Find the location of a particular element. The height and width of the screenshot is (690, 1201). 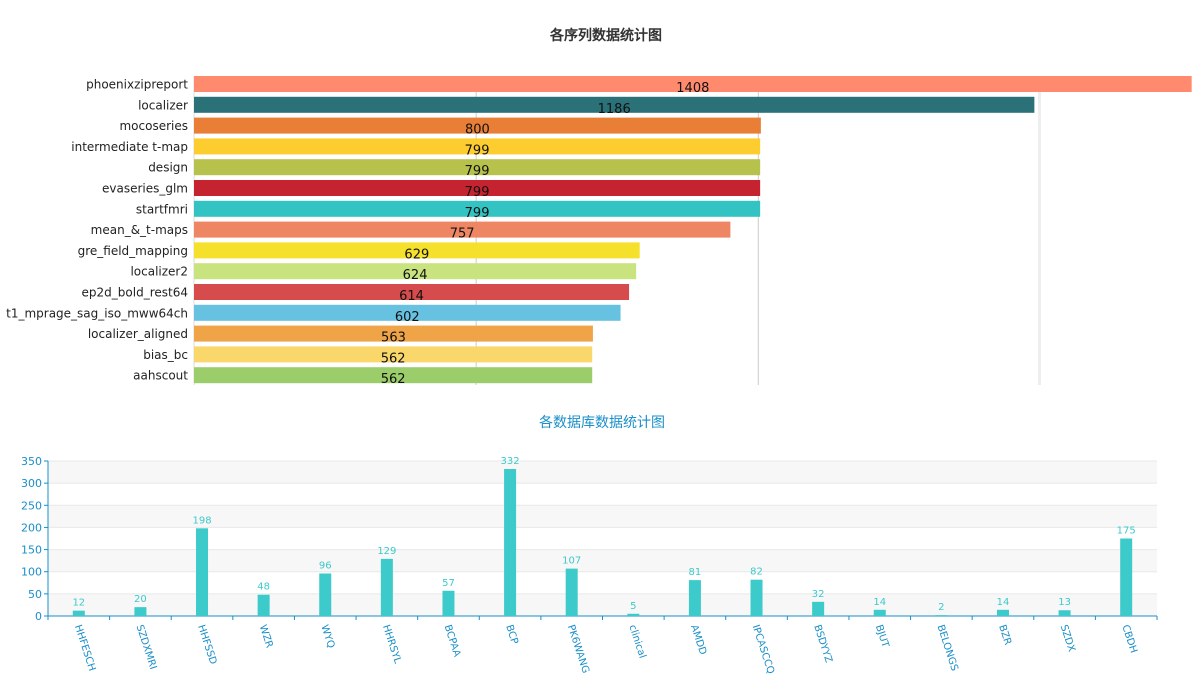

x-tick-label: BCPAA is located at coordinates (452, 641).